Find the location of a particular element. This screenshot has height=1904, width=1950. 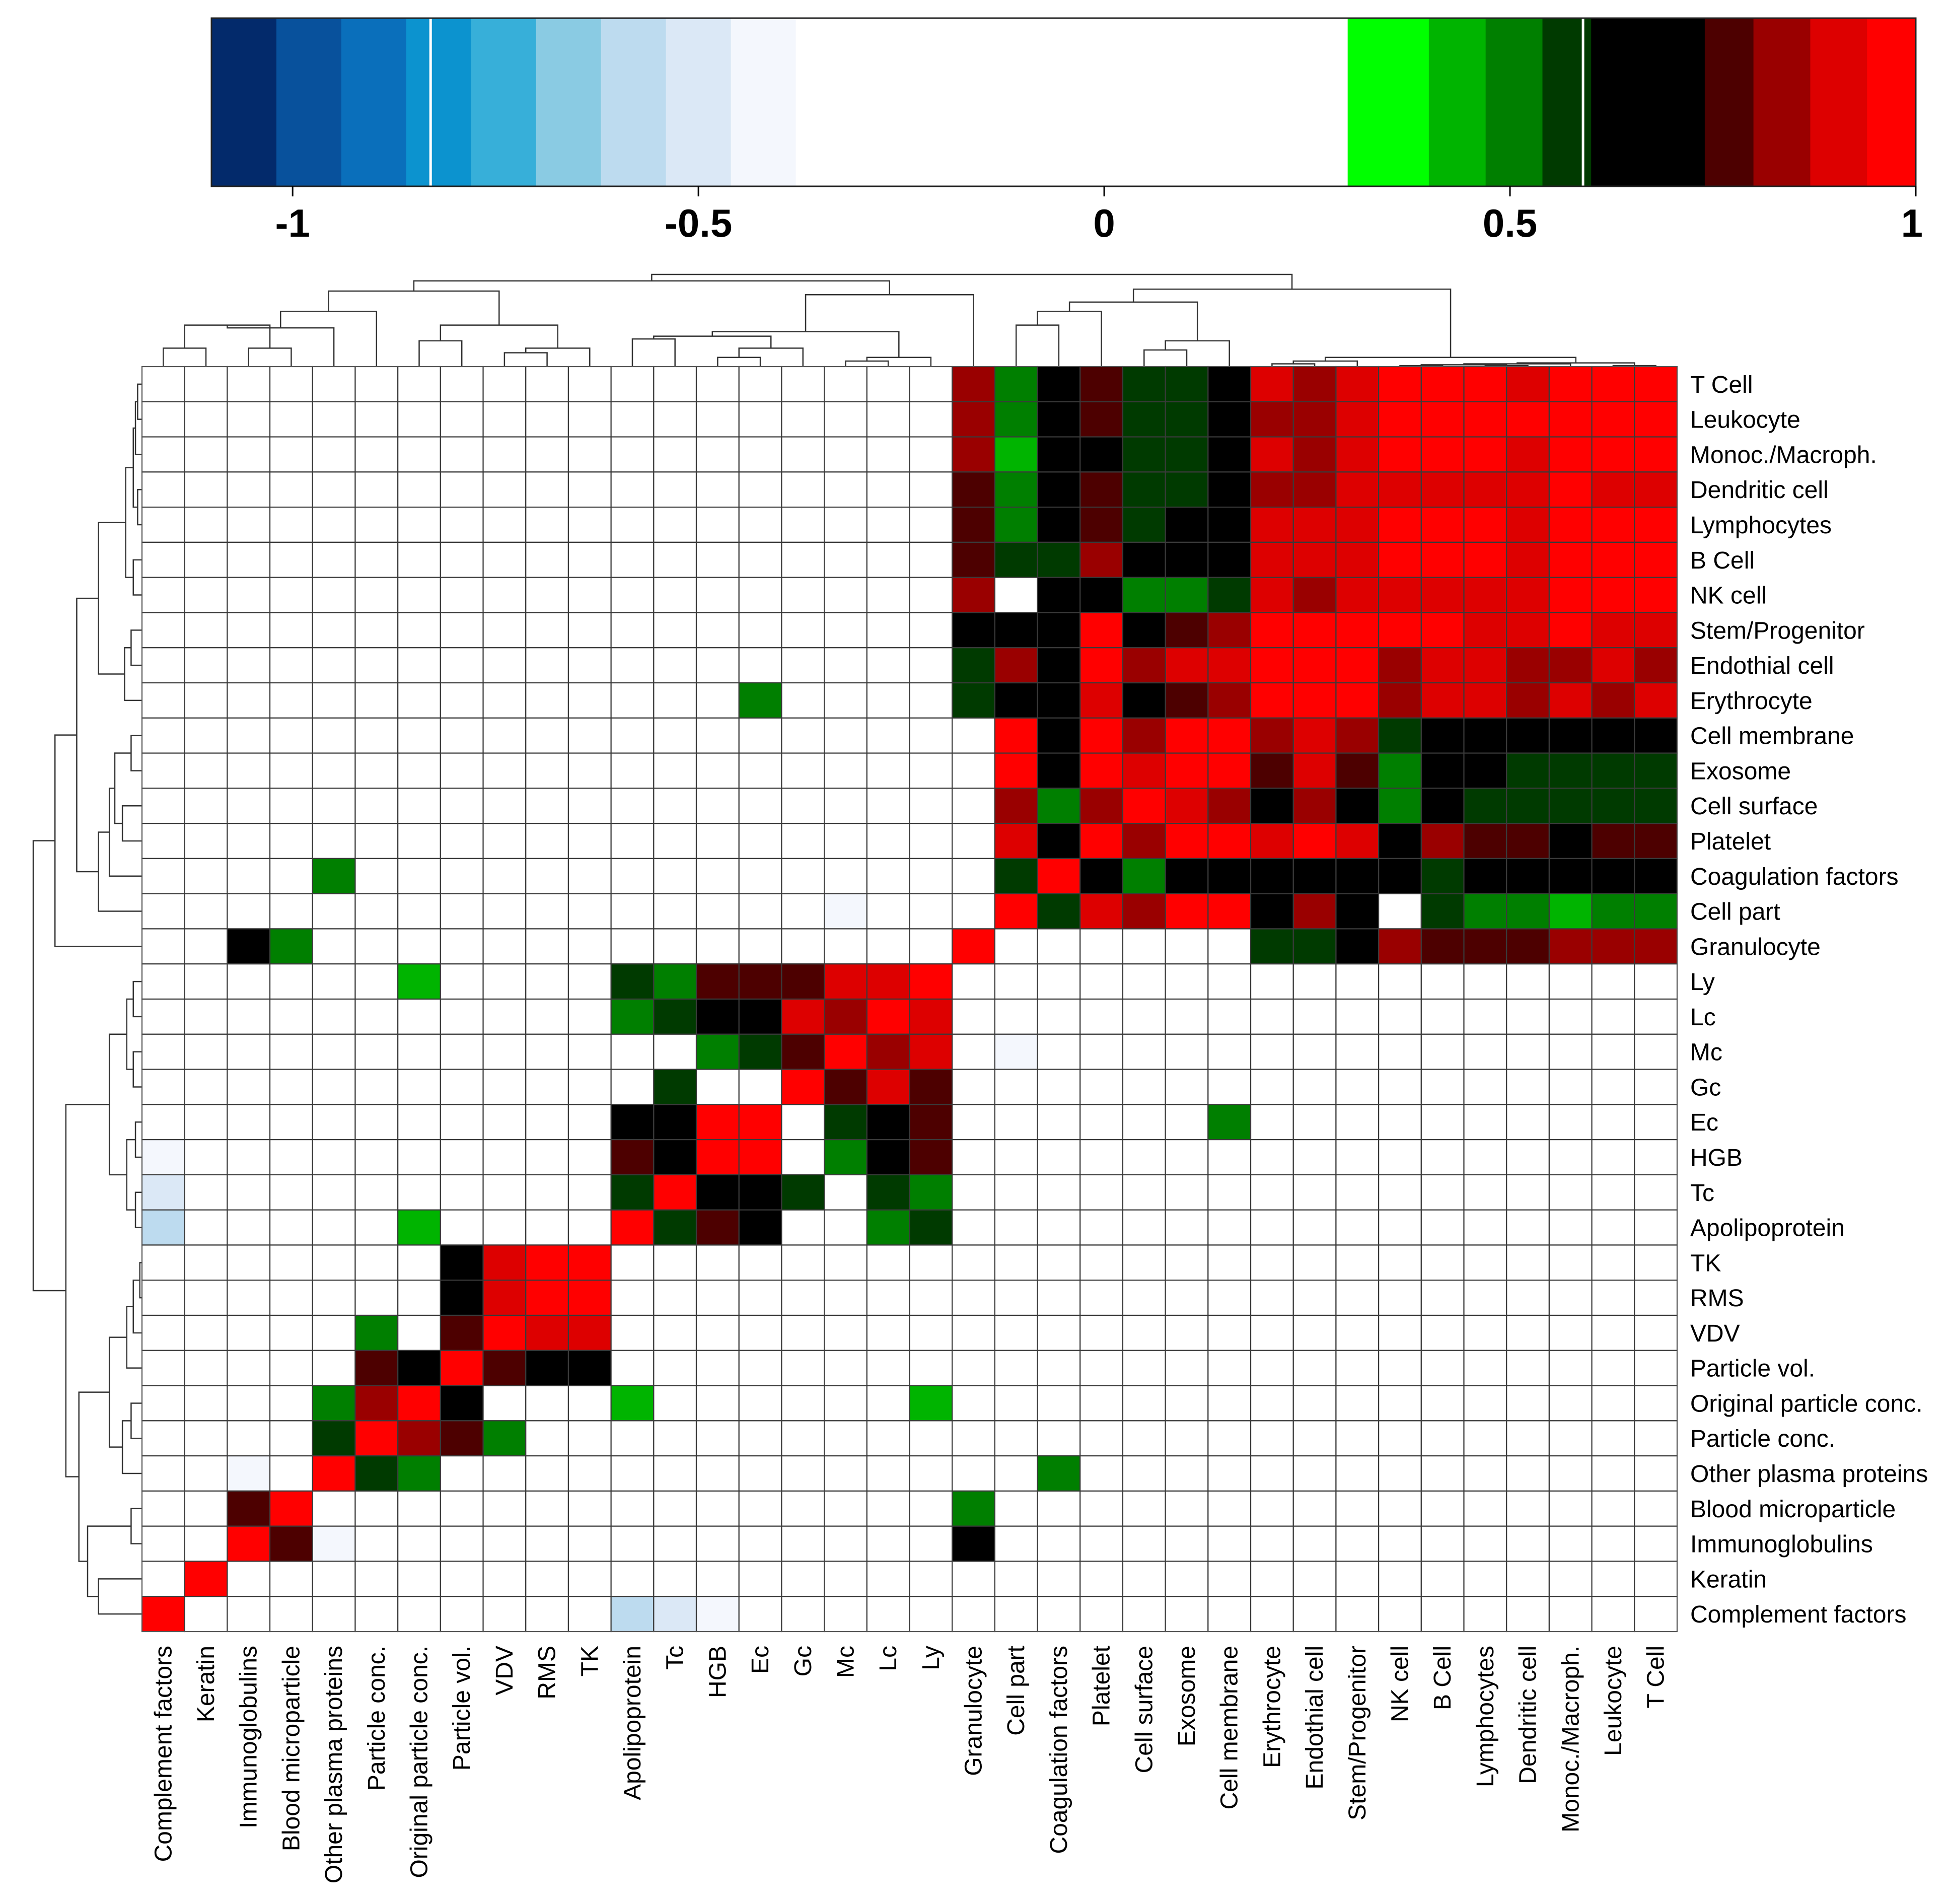

row-label: Leukocyte is located at coordinates (1745, 420).